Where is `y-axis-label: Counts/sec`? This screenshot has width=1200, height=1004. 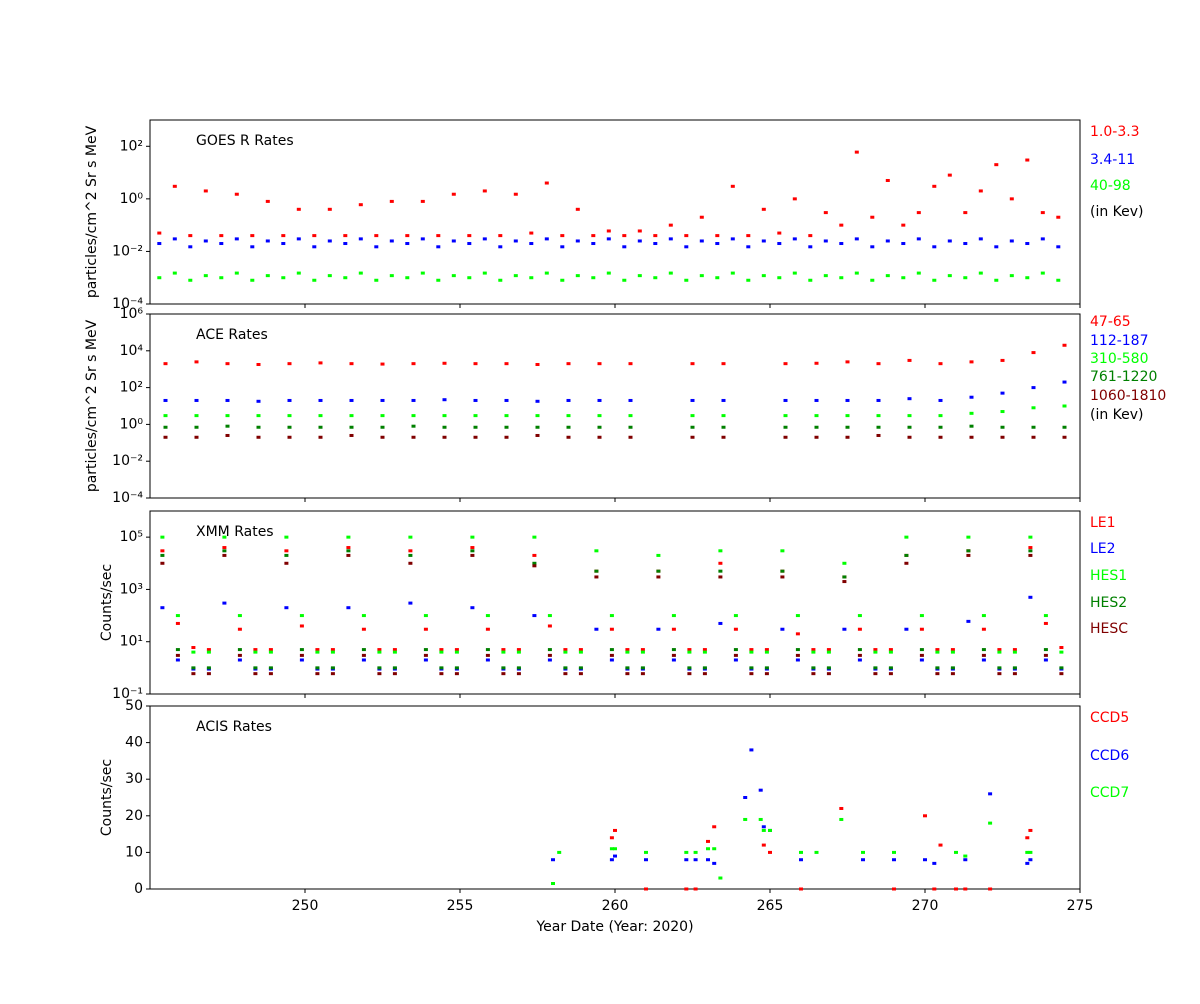
y-axis-label: Counts/sec is located at coordinates (107, 797).